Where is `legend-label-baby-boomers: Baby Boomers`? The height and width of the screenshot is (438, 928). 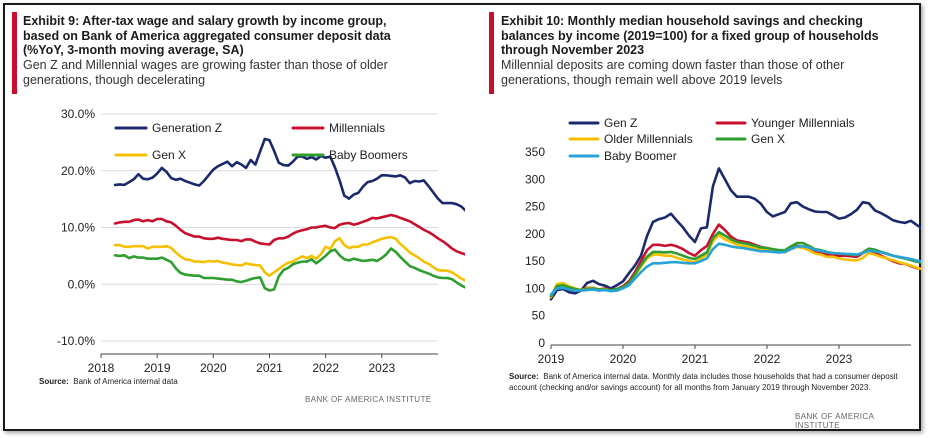 legend-label-baby-boomers: Baby Boomers is located at coordinates (368, 155).